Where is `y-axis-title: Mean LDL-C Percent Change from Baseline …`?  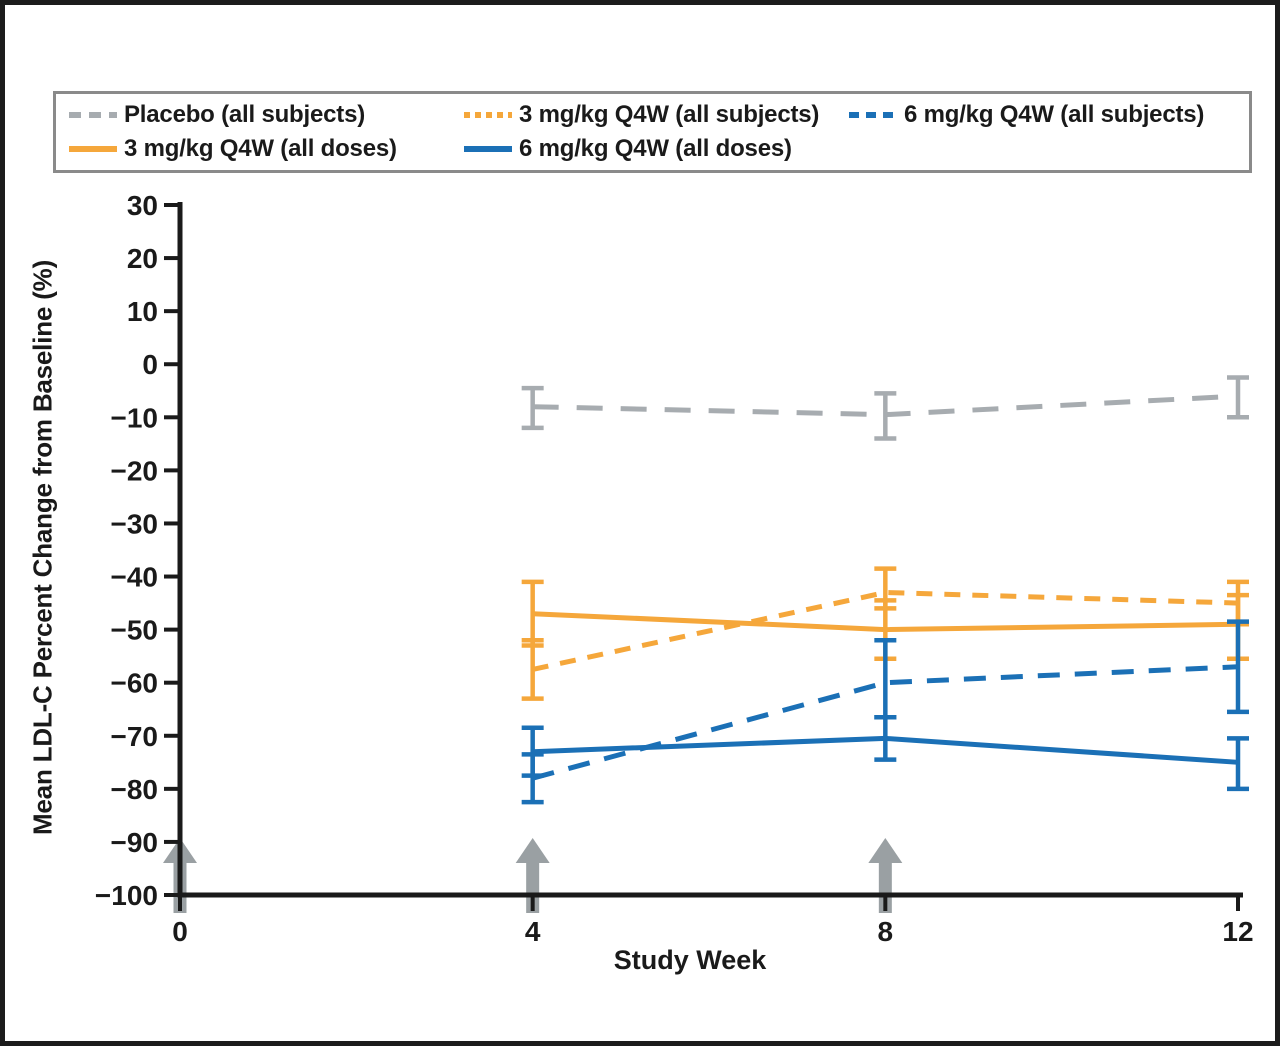 y-axis-title: Mean LDL-C Percent Change from Baseline … is located at coordinates (42, 547).